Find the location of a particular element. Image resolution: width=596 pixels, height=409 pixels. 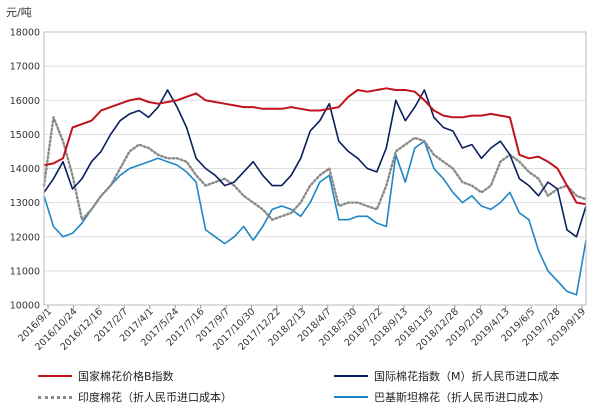

legend-item-cc-index: 国家棉花价格B指数 is located at coordinates (106, 376).